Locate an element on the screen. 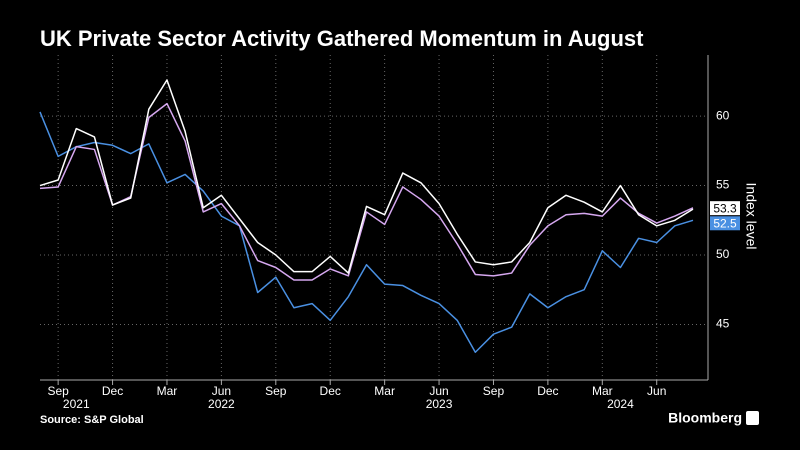 This screenshot has height=450, width=800. year-label: 2021 is located at coordinates (76, 404).